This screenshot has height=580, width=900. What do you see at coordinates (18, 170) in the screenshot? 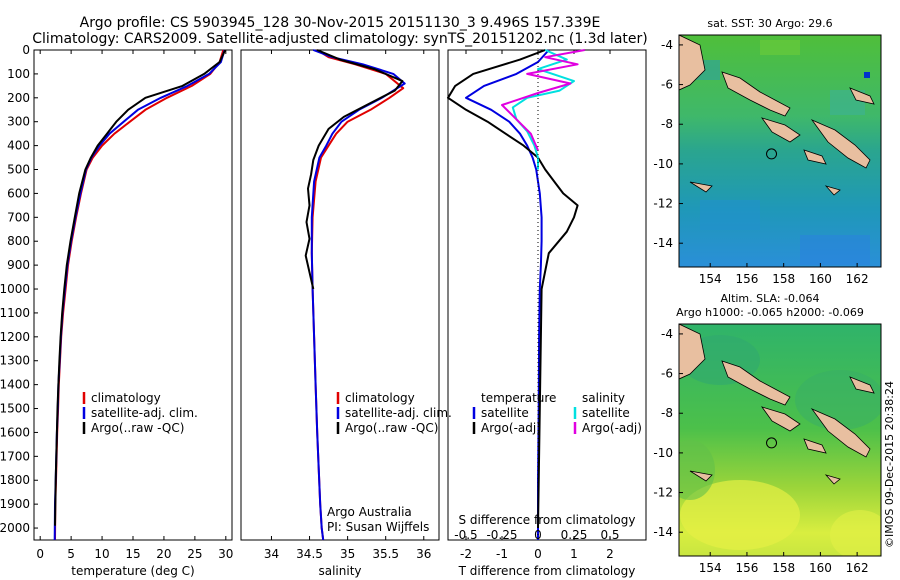
I see `depth-tick-label: 500` at bounding box center [18, 170].